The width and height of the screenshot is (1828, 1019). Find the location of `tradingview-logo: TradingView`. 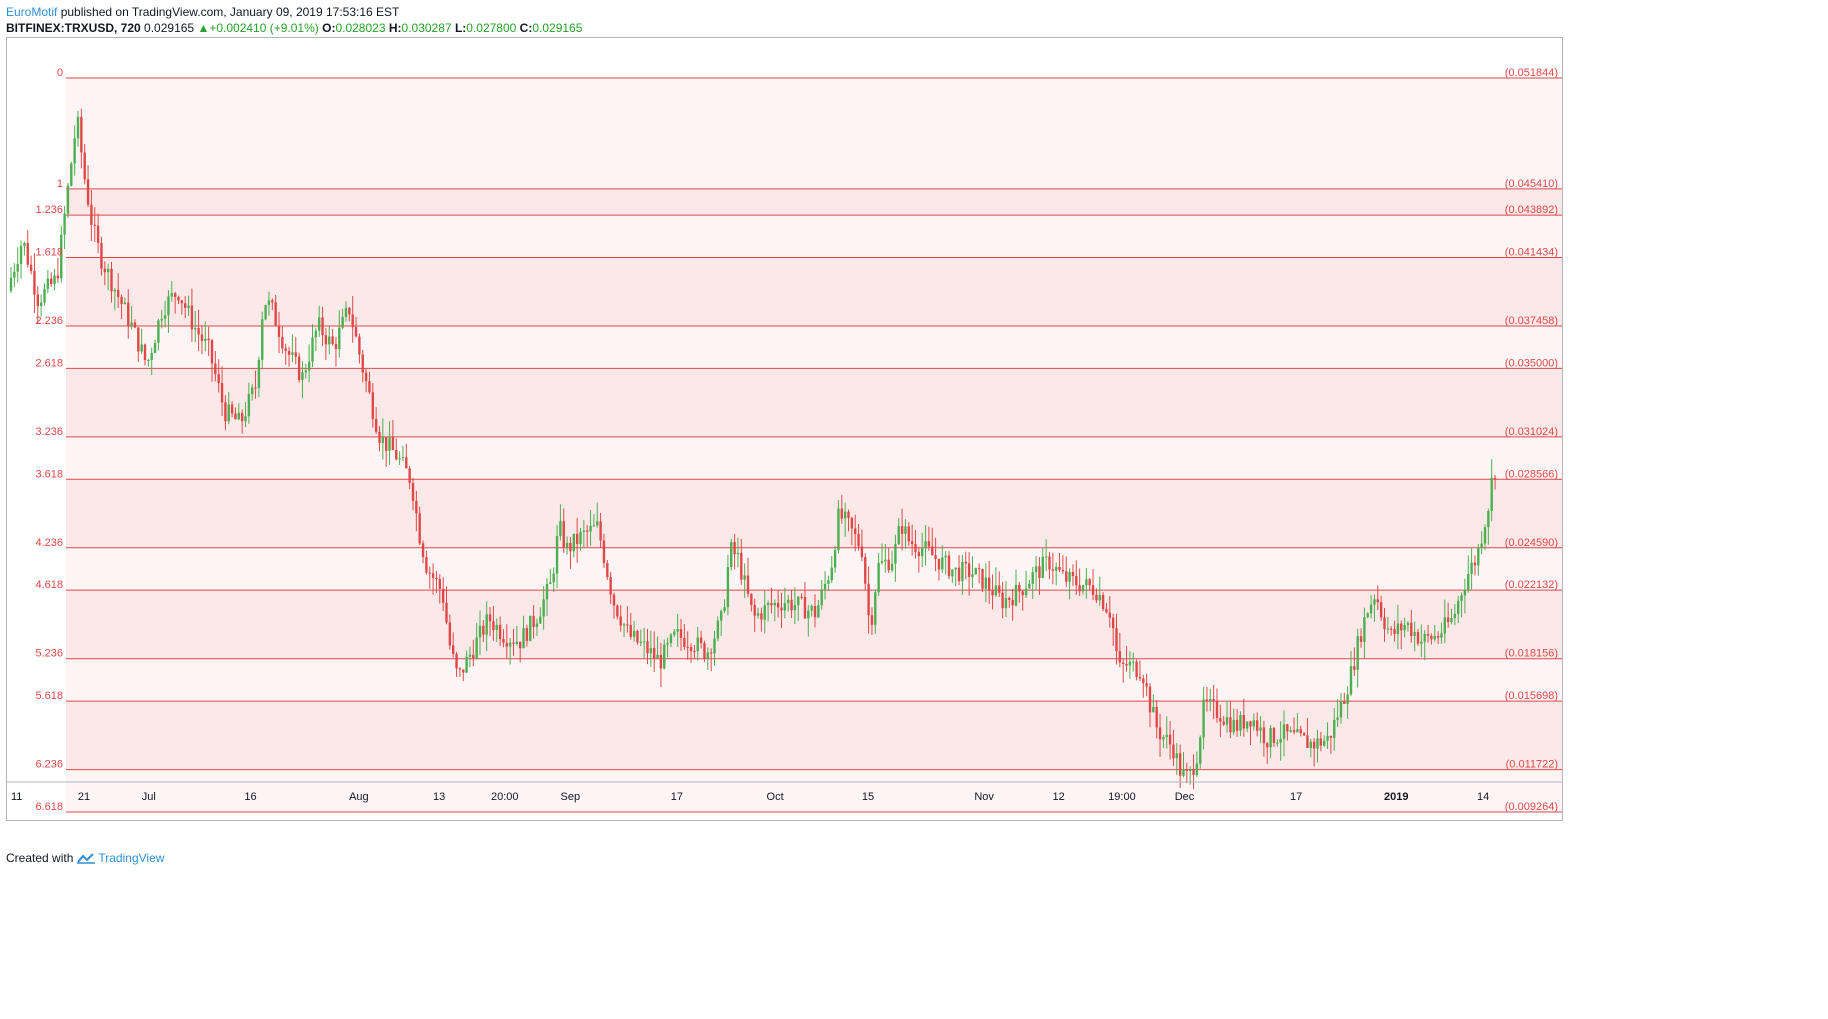

tradingview-logo: TradingView is located at coordinates (120, 858).